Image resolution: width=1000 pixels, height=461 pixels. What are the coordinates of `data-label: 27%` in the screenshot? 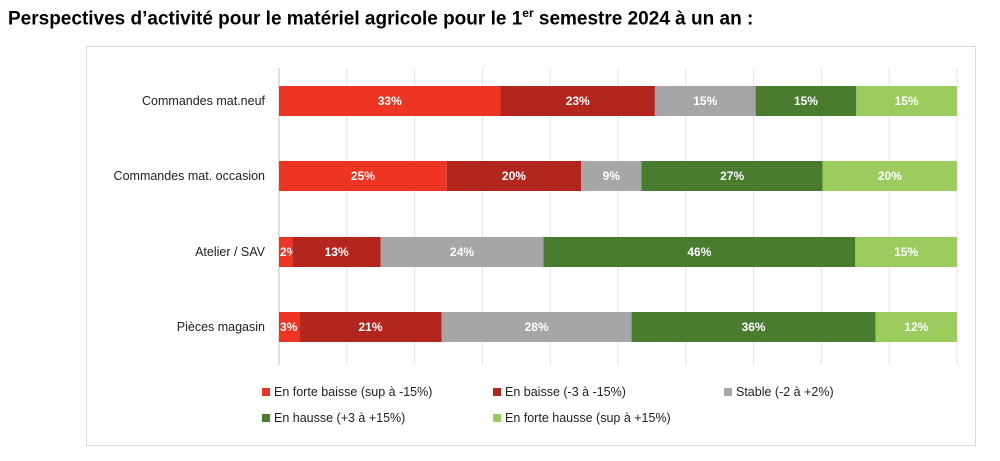 It's located at (732, 176).